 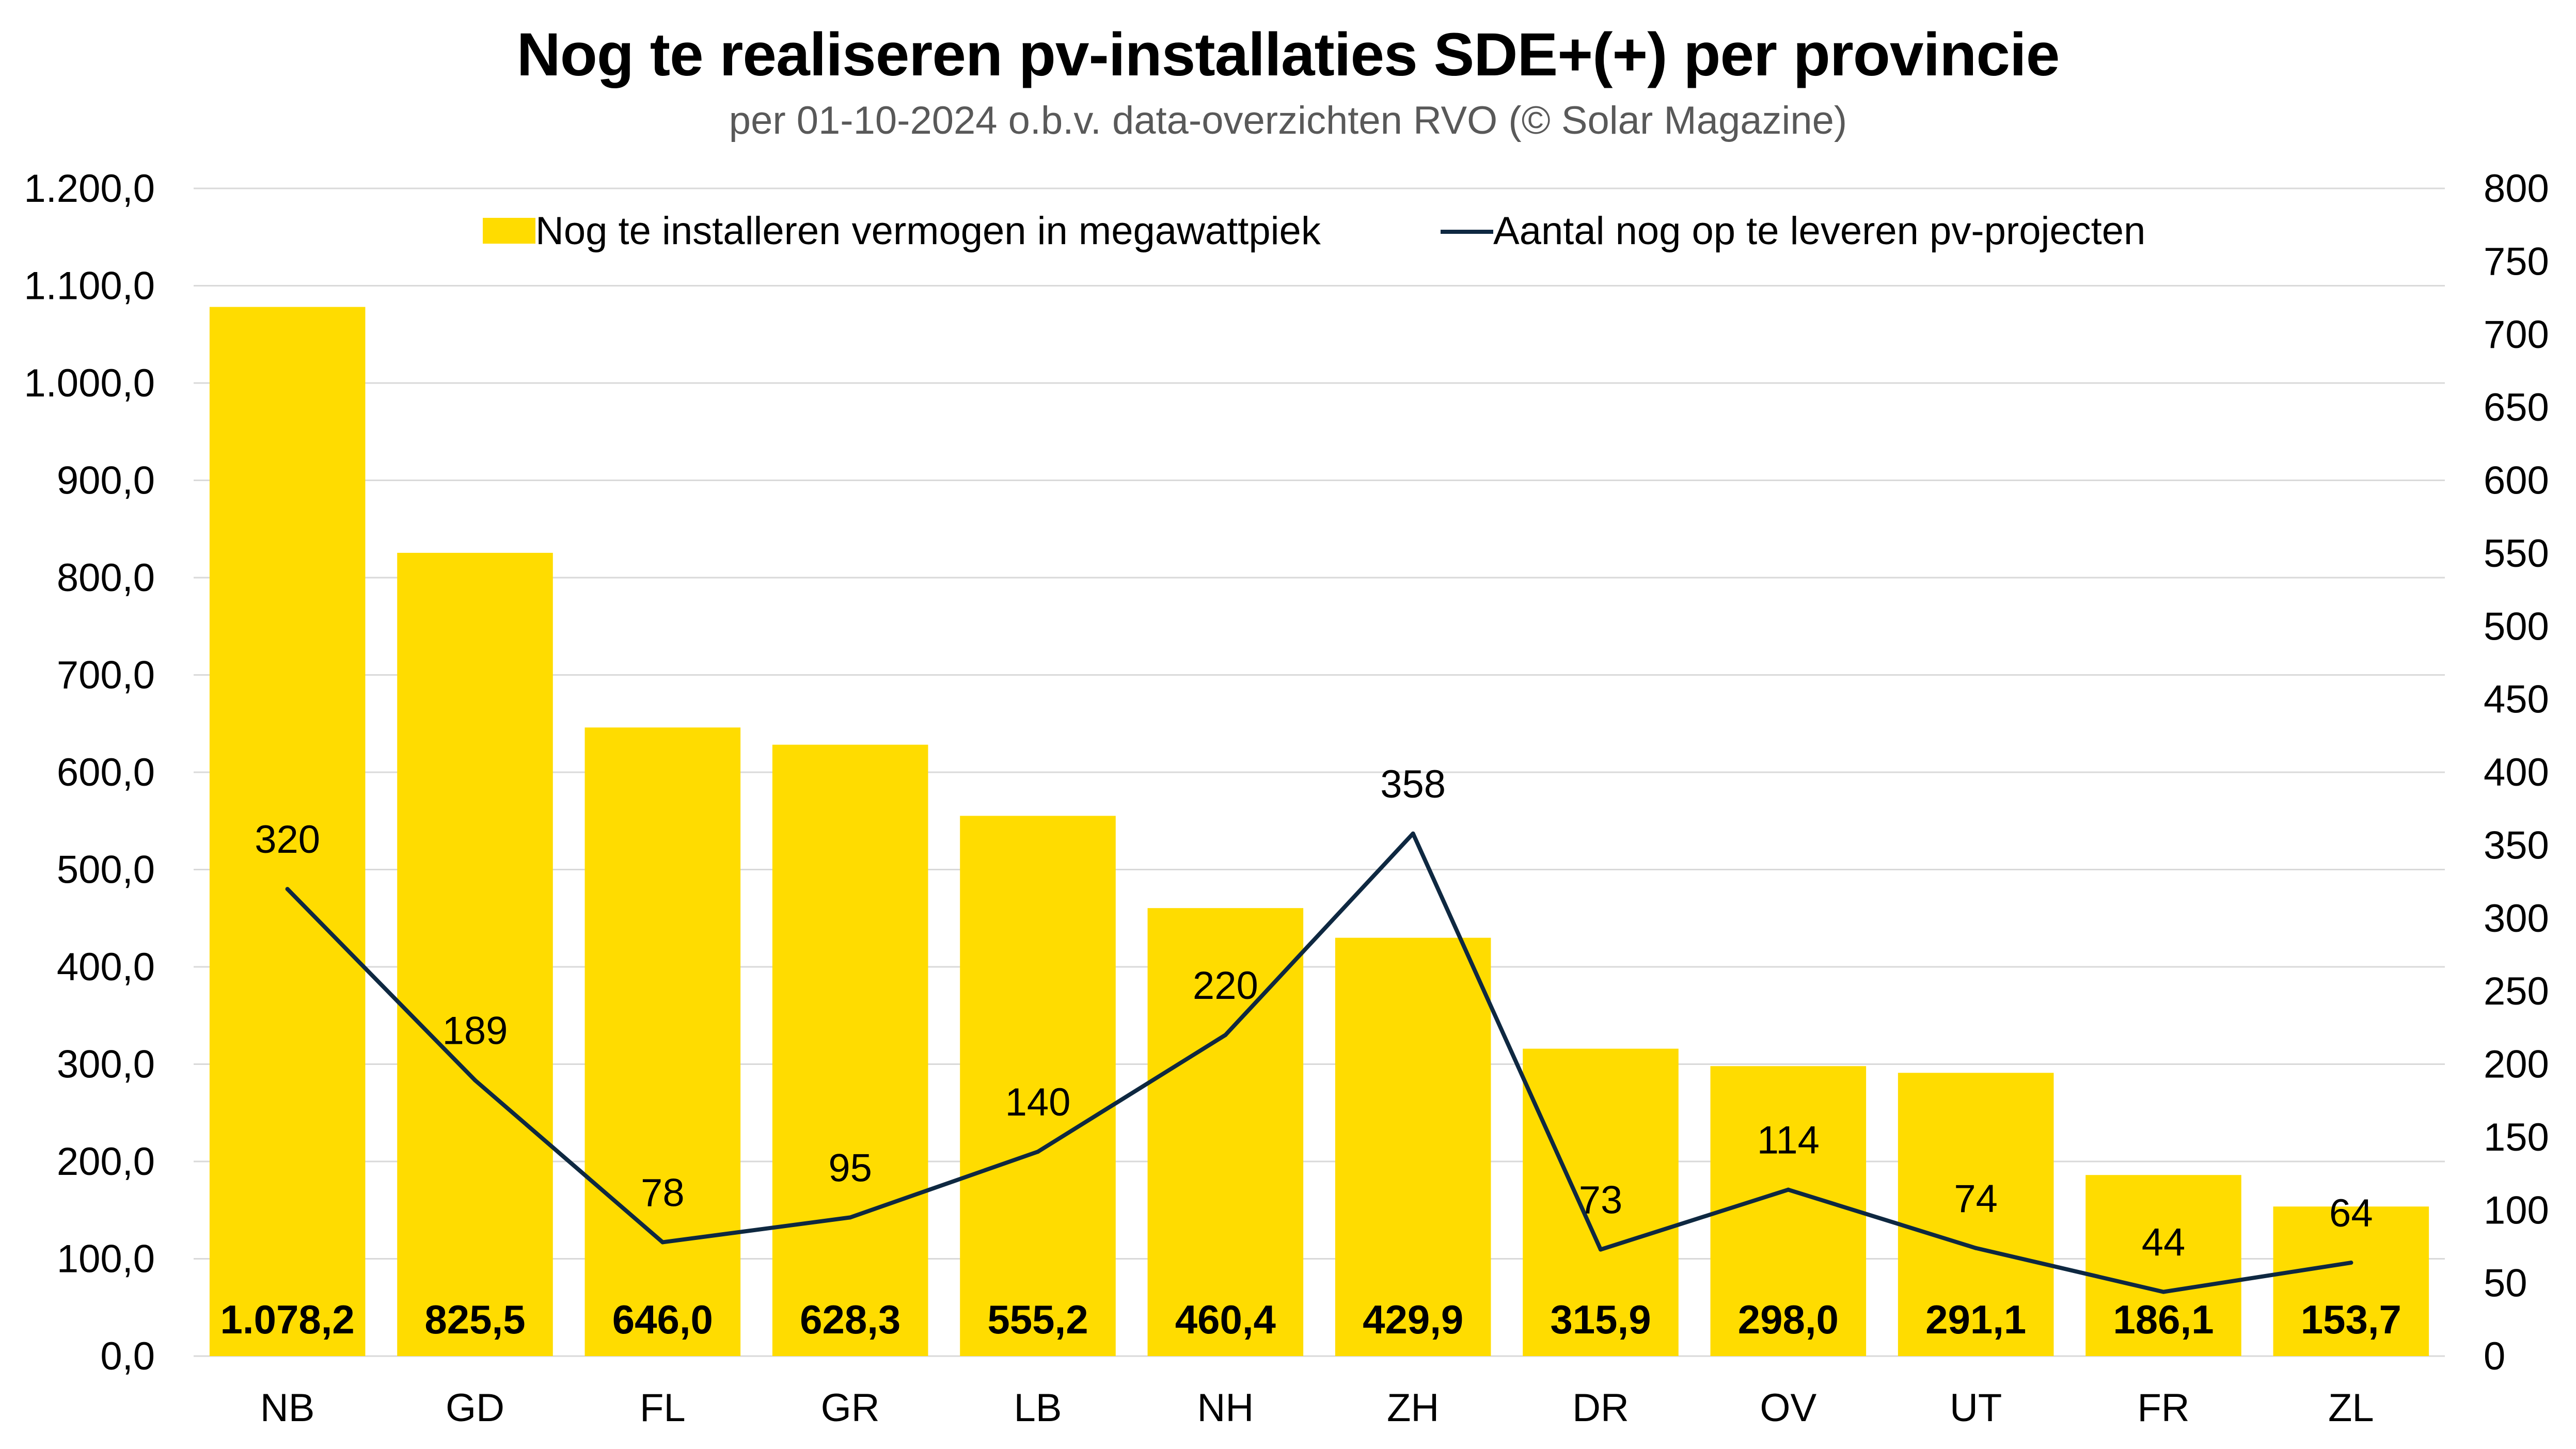 What do you see at coordinates (2516, 1137) in the screenshot?
I see `y-right-tick-label: 150` at bounding box center [2516, 1137].